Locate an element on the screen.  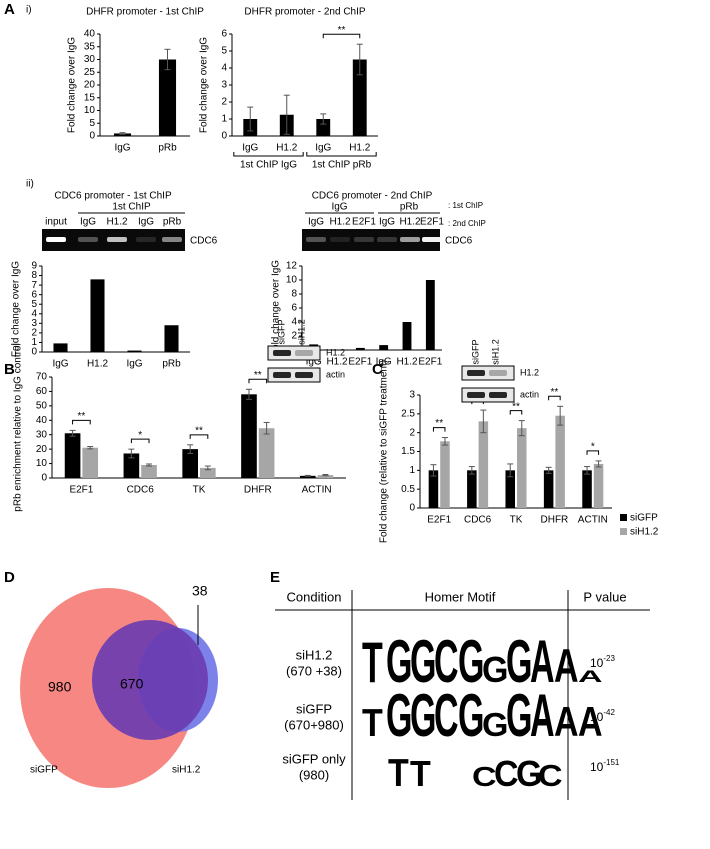
blot-lane-label: siGFP is located at coordinates (475, 351).